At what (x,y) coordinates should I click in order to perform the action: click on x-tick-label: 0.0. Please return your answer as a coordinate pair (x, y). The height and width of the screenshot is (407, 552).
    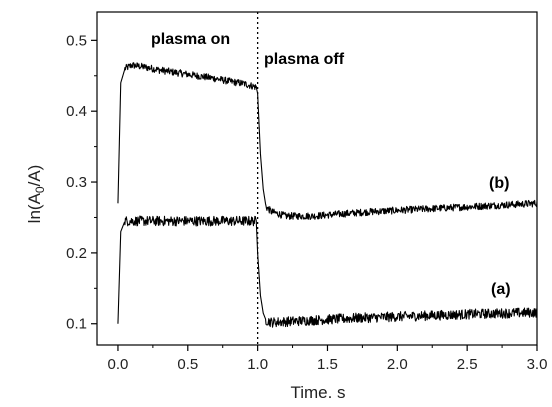
    Looking at the image, I should click on (118, 364).